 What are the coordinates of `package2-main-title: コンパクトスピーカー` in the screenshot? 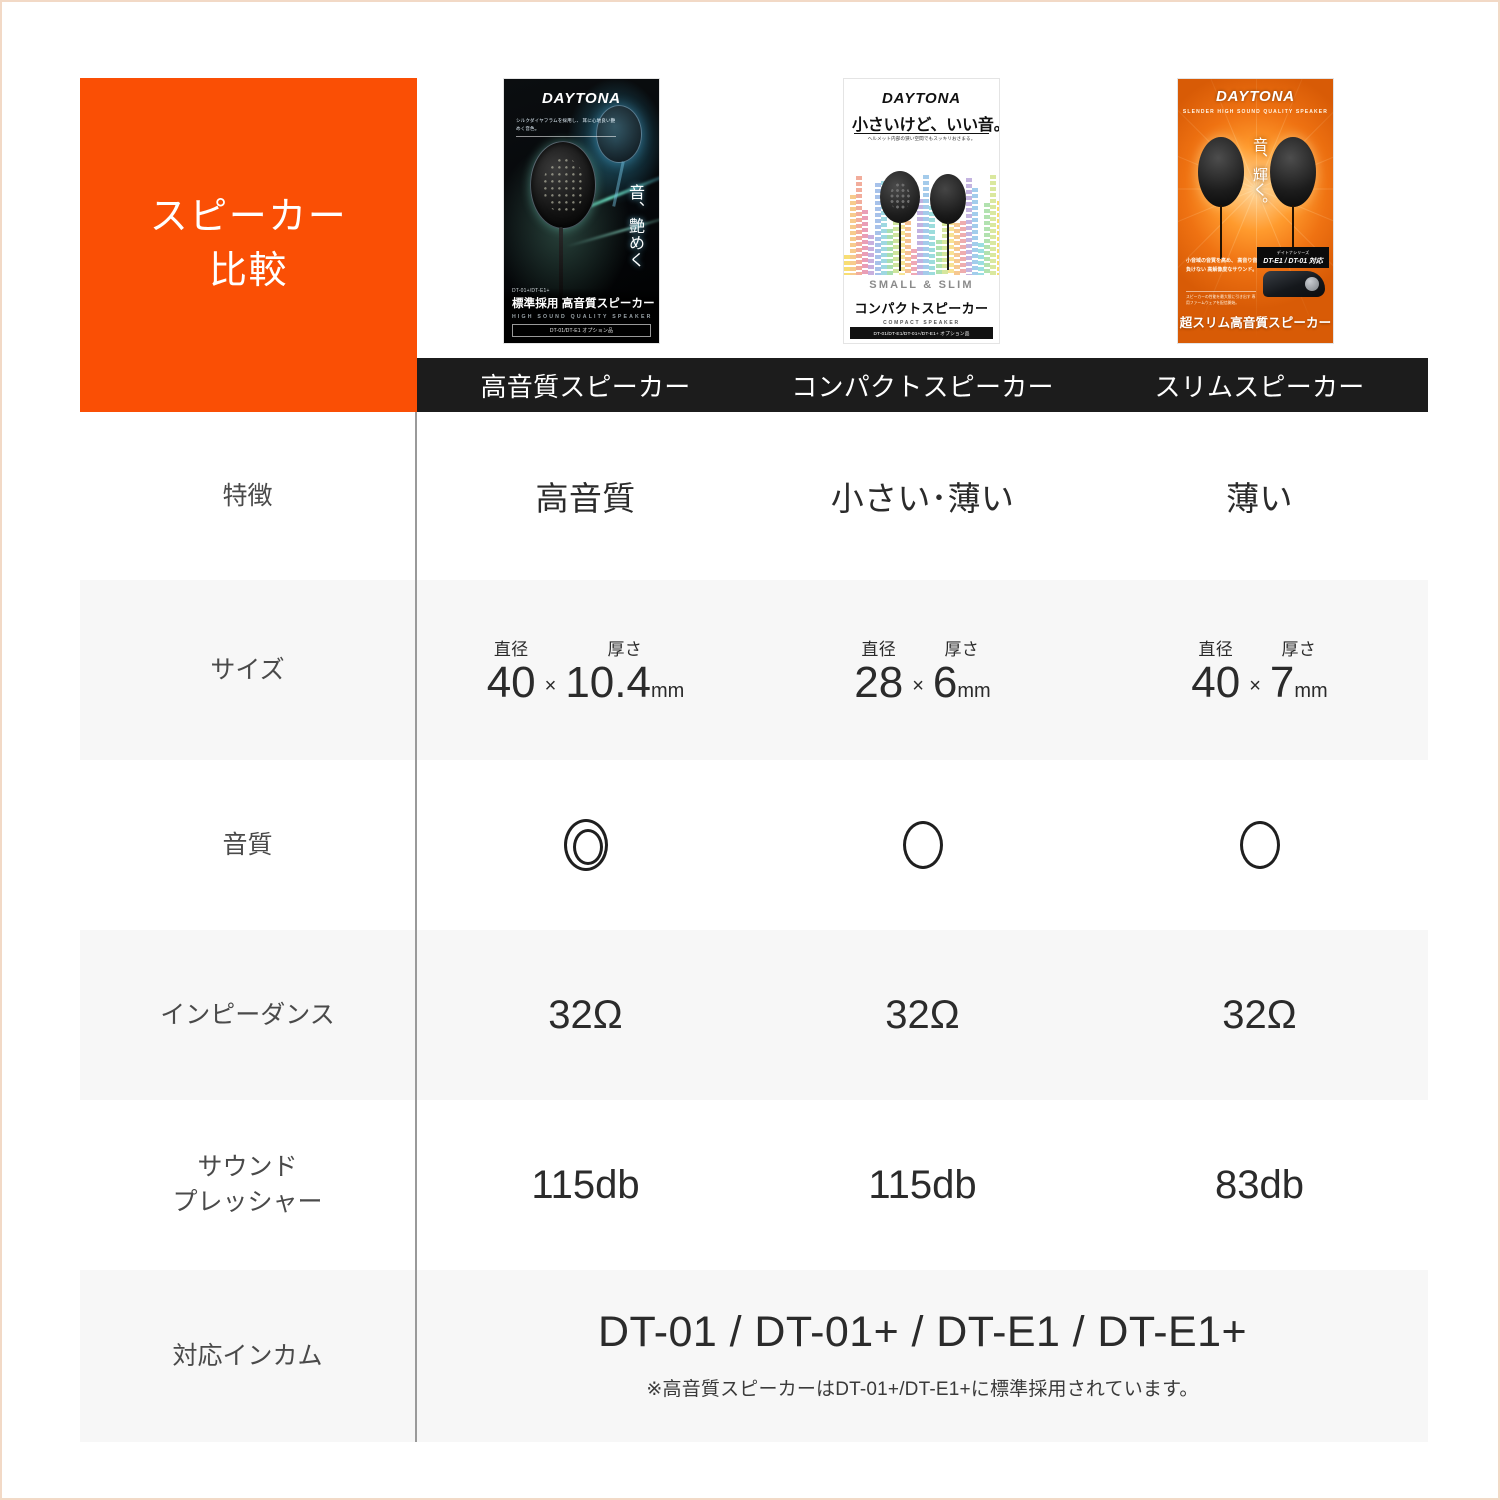 It's located at (921, 308).